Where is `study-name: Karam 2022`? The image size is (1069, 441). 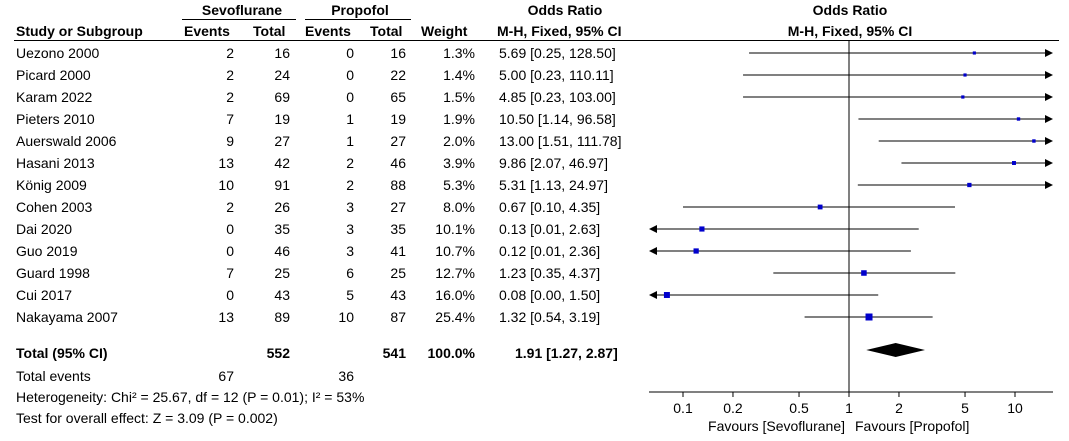 study-name: Karam 2022 is located at coordinates (54, 97).